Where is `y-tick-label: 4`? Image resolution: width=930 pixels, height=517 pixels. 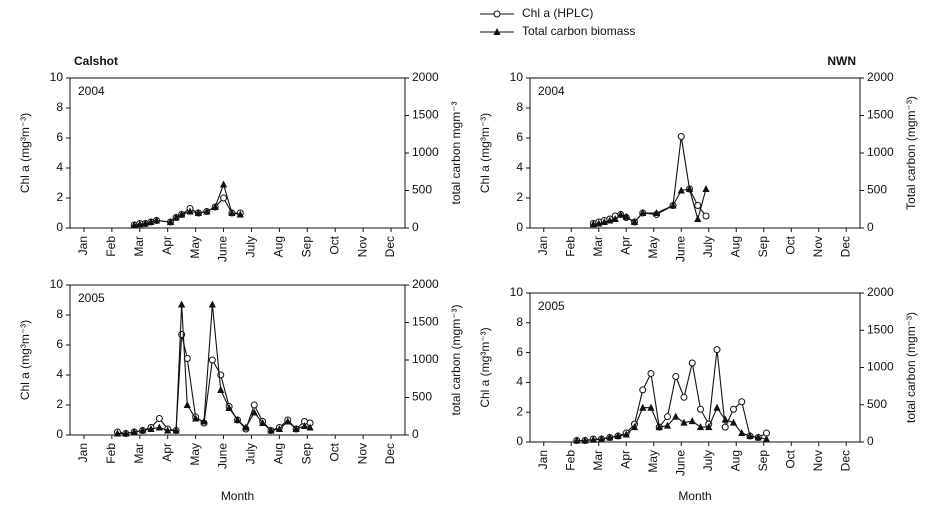 y-tick-label: 4 is located at coordinates (59, 167).